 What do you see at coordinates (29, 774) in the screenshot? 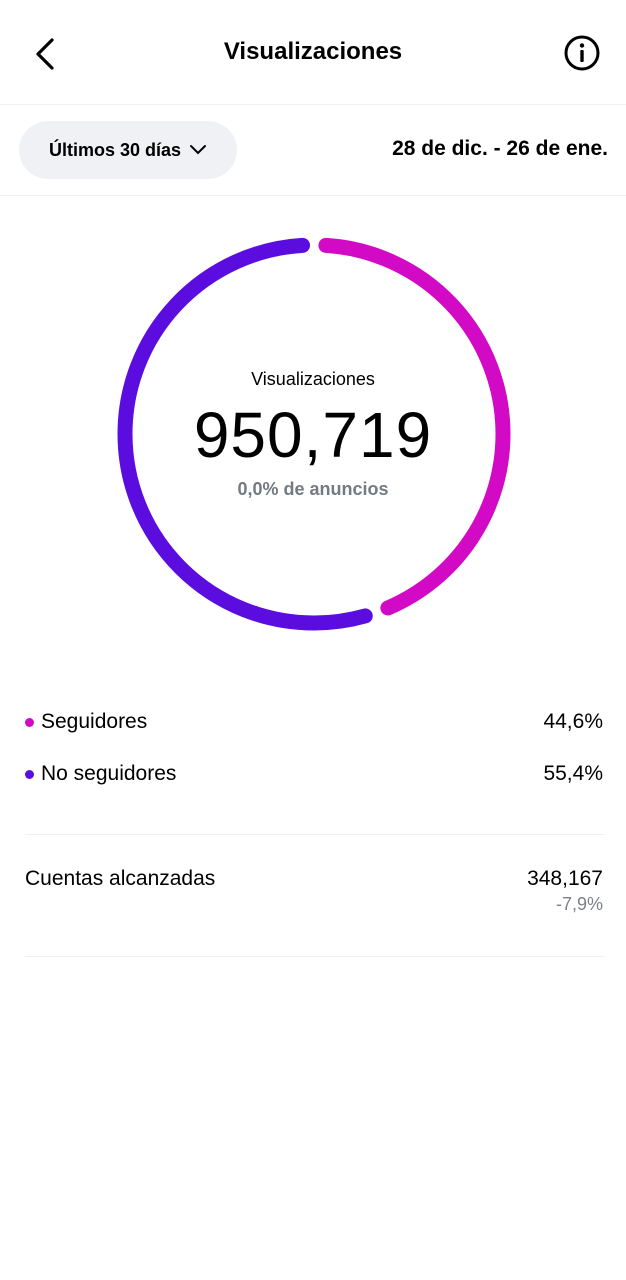
I see `non-followers-dot` at bounding box center [29, 774].